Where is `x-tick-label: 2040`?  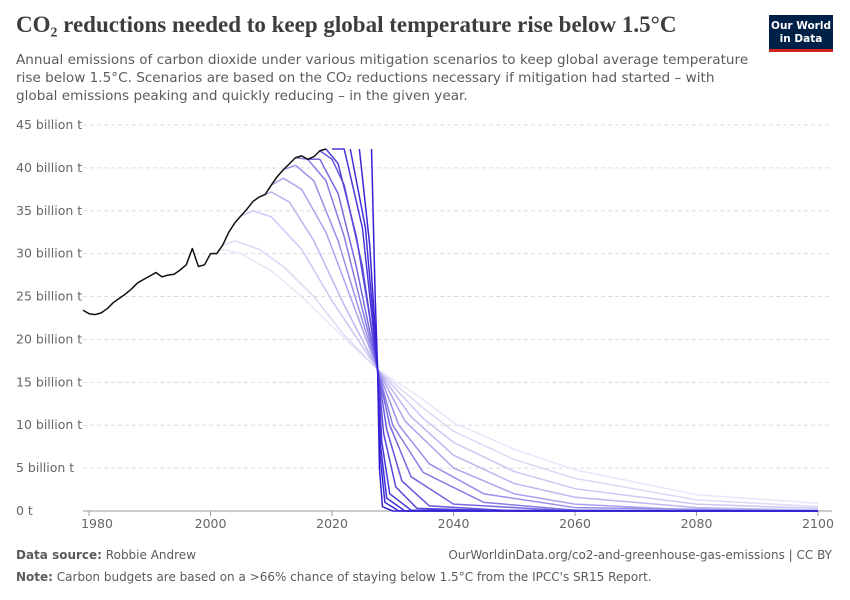 x-tick-label: 2040 is located at coordinates (454, 523).